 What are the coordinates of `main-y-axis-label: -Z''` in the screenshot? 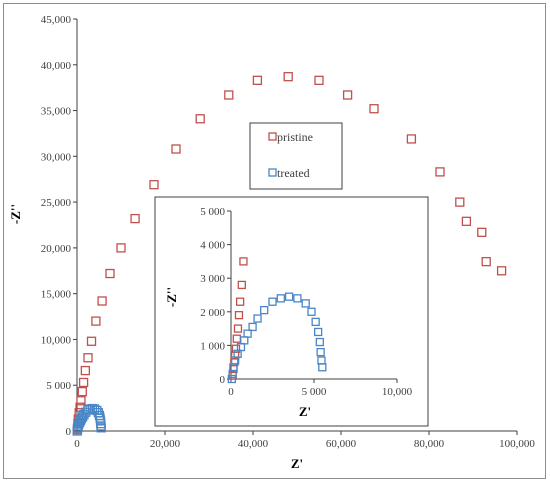 It's located at (15, 214).